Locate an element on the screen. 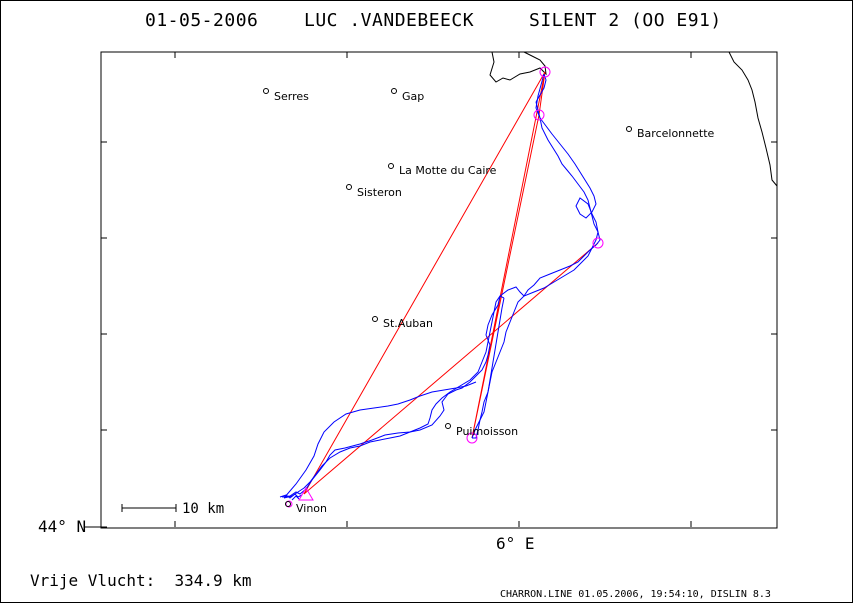 The image size is (853, 603). town-st-auban: St.Auban is located at coordinates (402, 323).